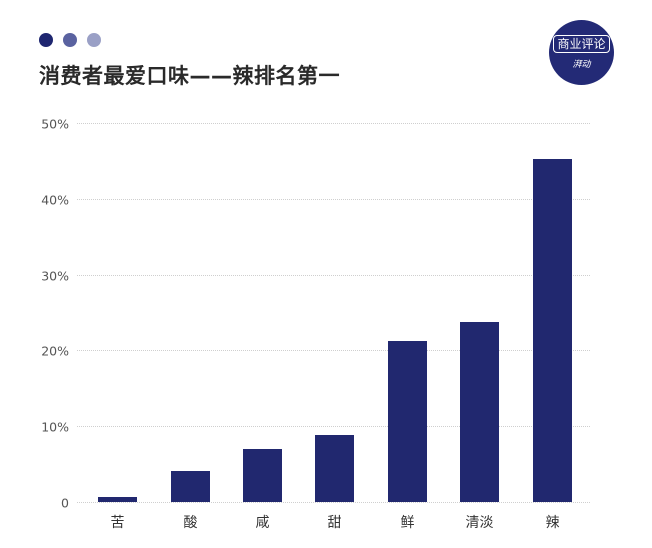 The image size is (652, 548). I want to click on y-axis-tick-label: 40%, so click(55, 200).